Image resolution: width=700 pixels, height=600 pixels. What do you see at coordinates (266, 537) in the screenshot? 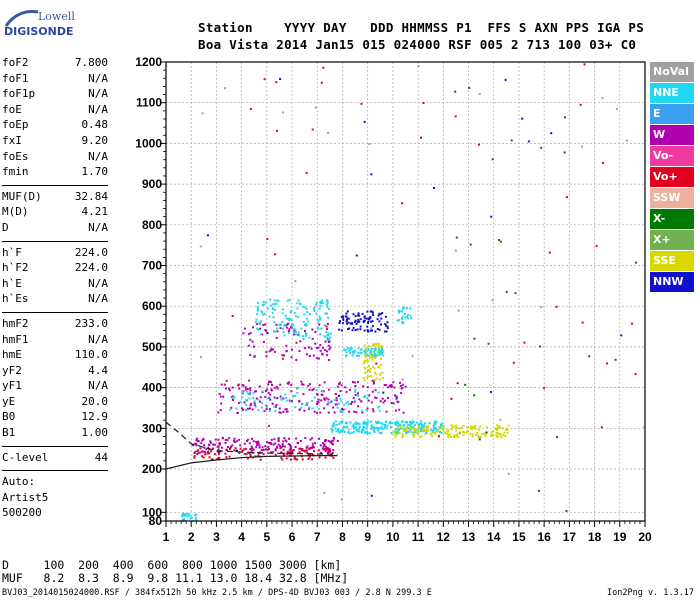
I see `x-tick-label: 5` at bounding box center [266, 537].